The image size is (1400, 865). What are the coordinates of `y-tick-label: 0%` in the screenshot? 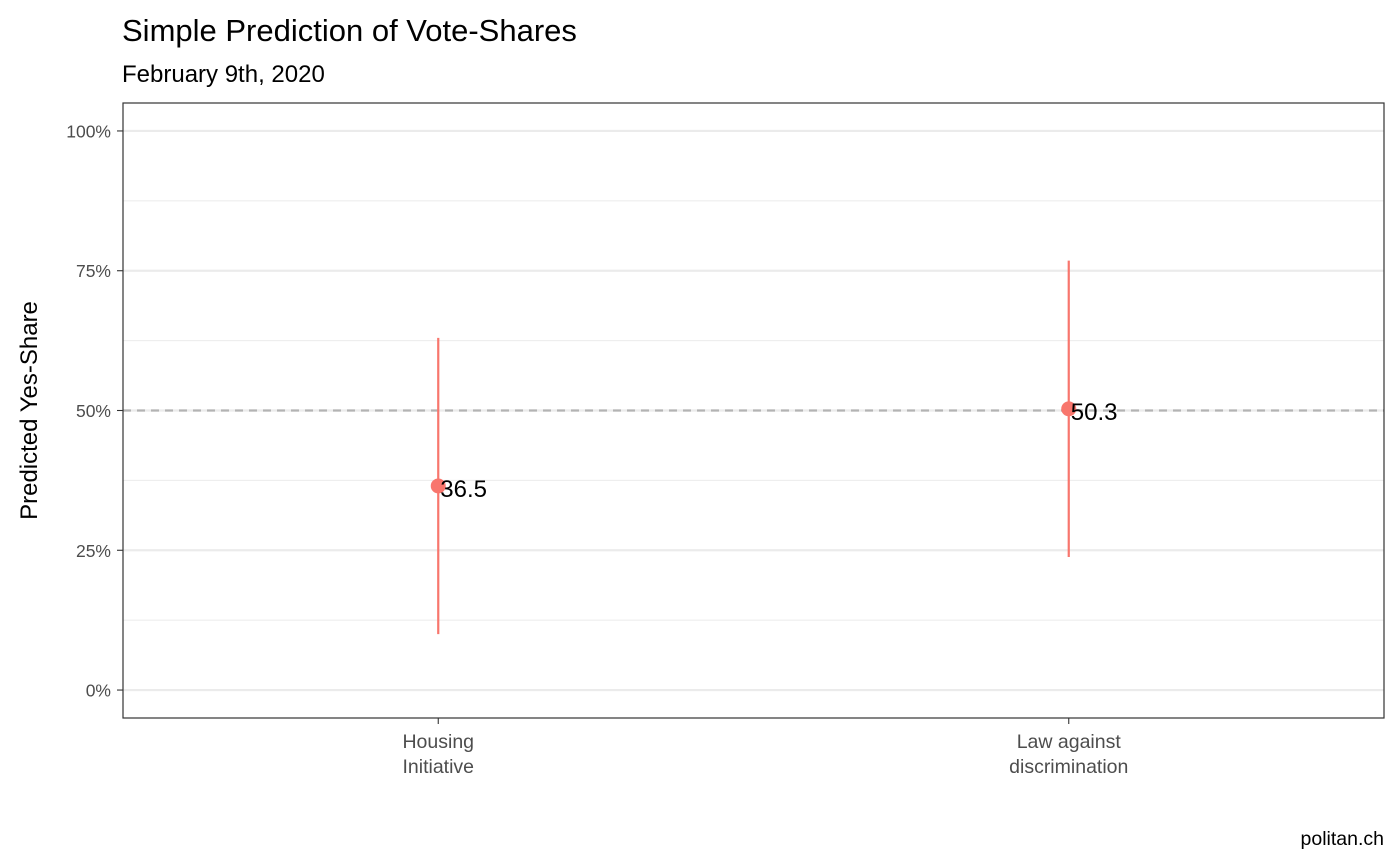 It's located at (98, 691).